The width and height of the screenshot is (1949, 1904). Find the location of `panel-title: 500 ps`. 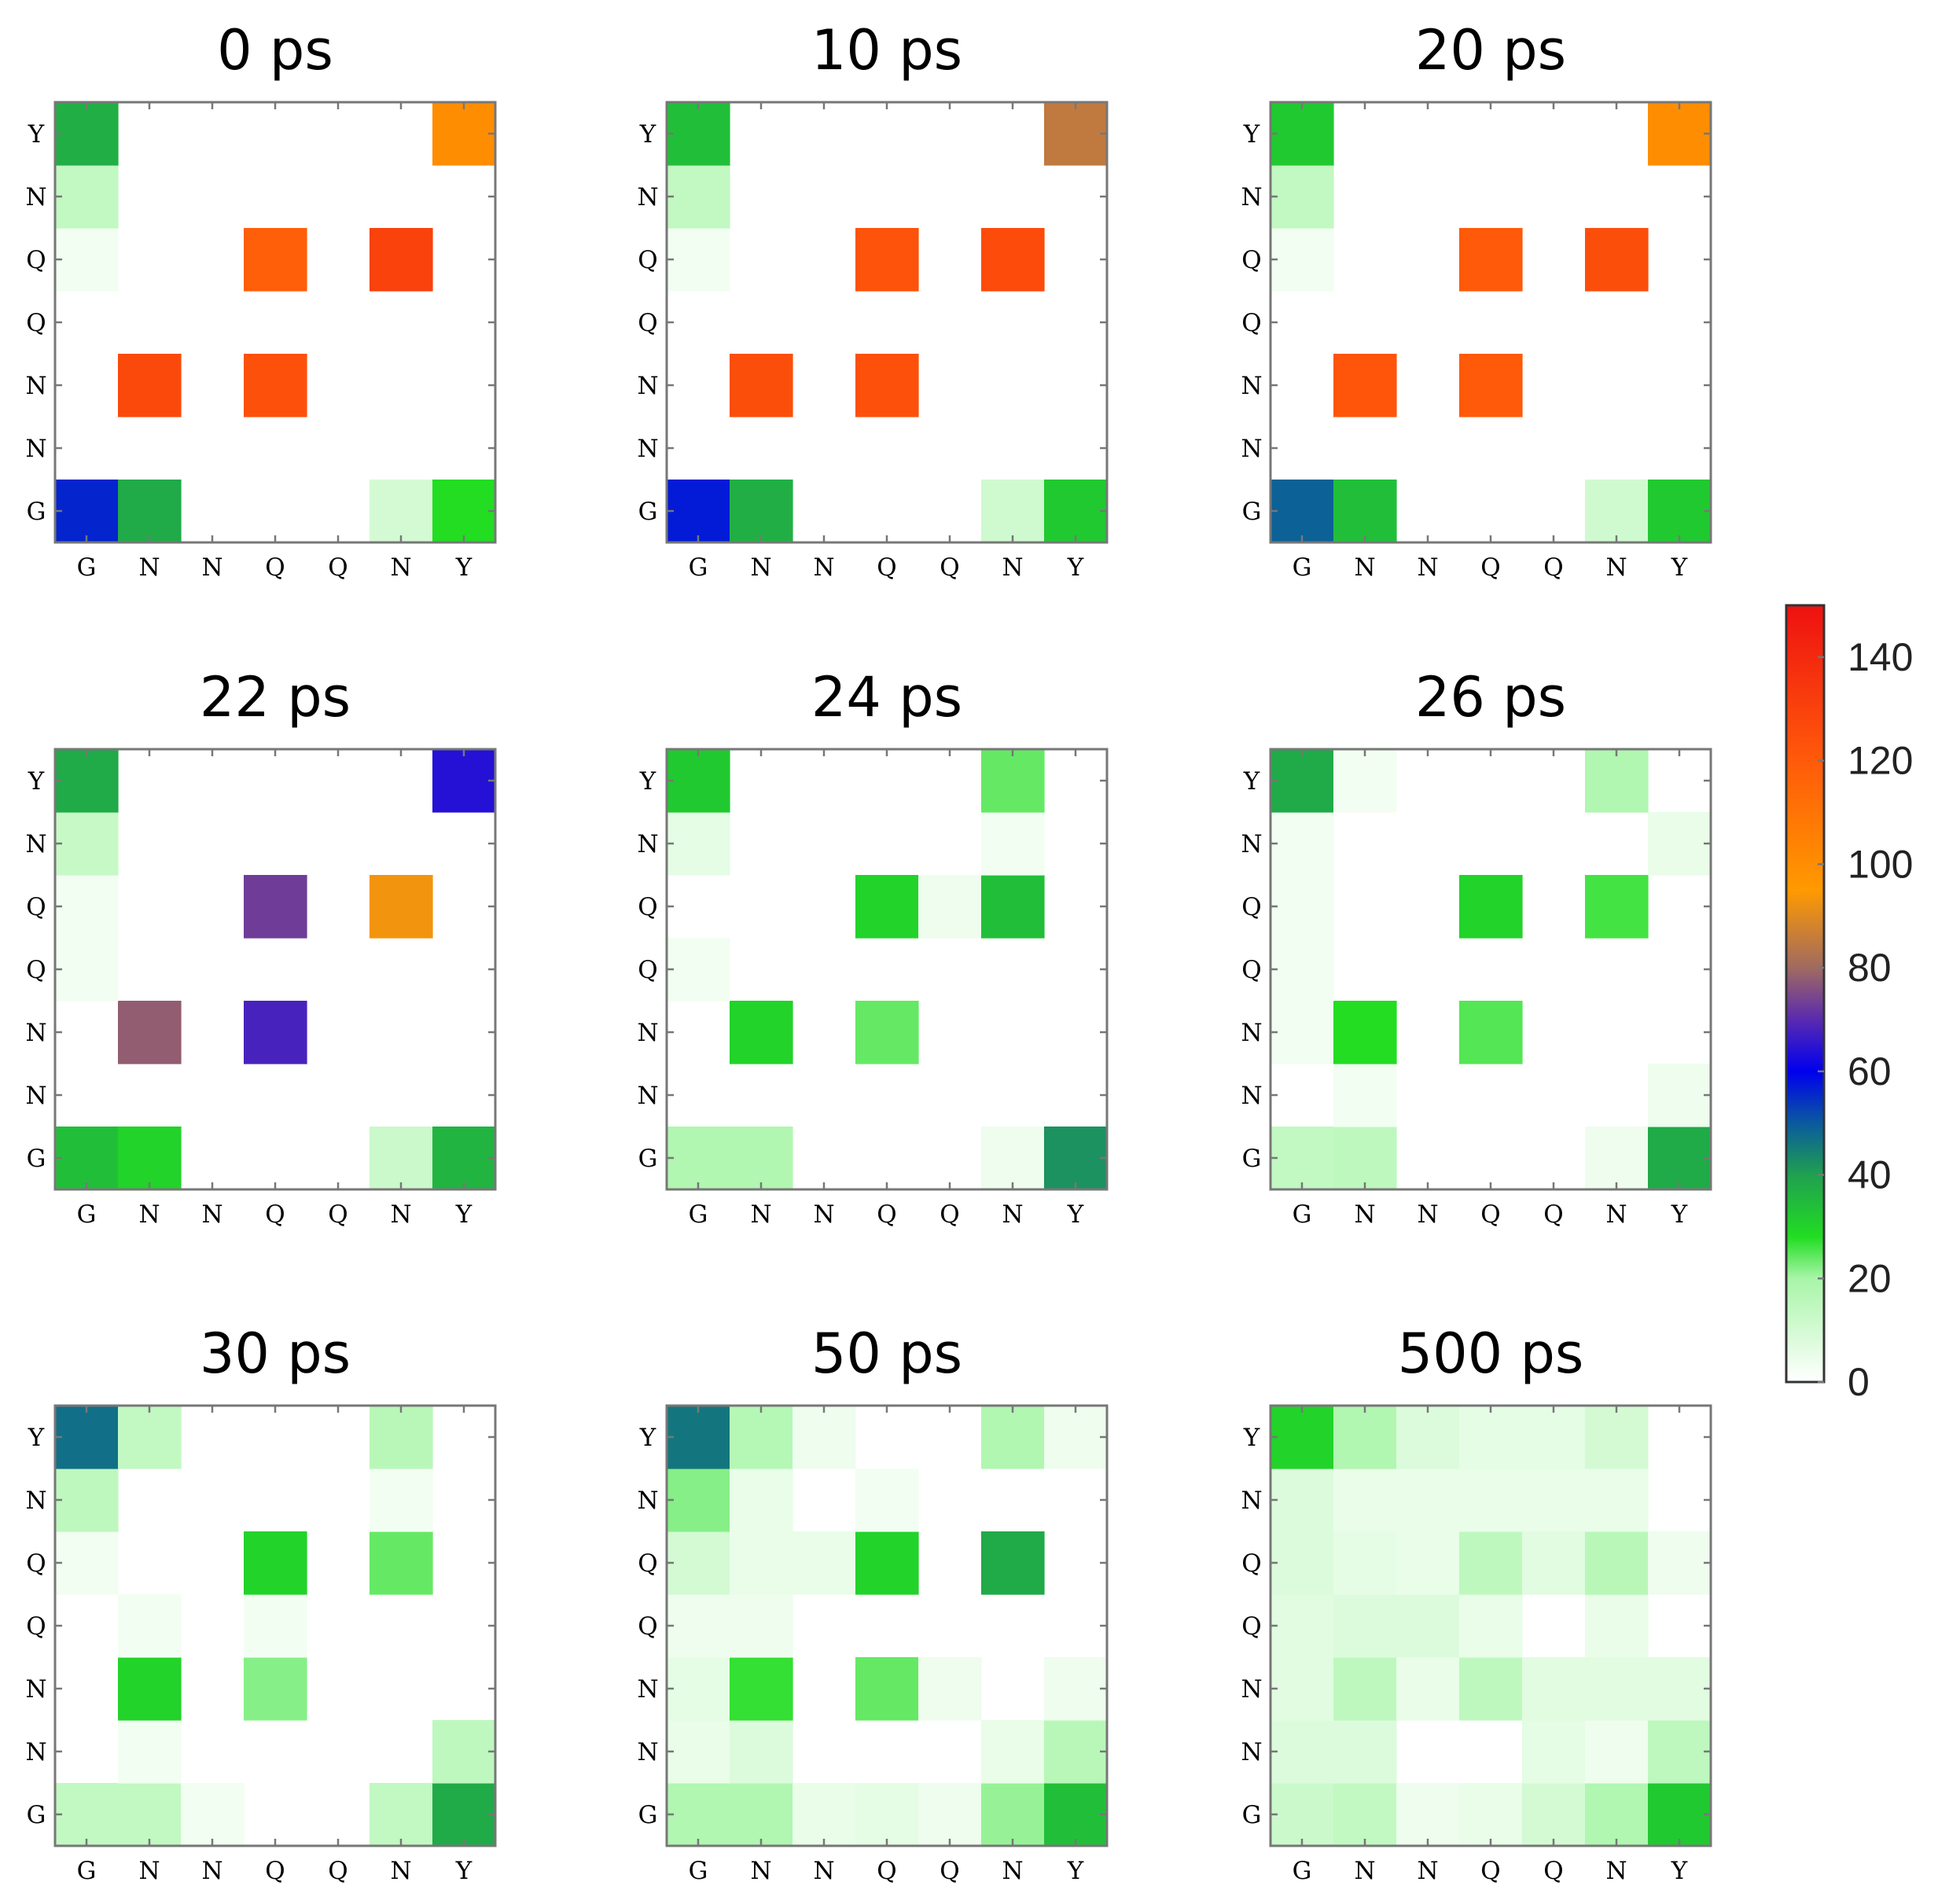

panel-title: 500 ps is located at coordinates (1491, 1353).